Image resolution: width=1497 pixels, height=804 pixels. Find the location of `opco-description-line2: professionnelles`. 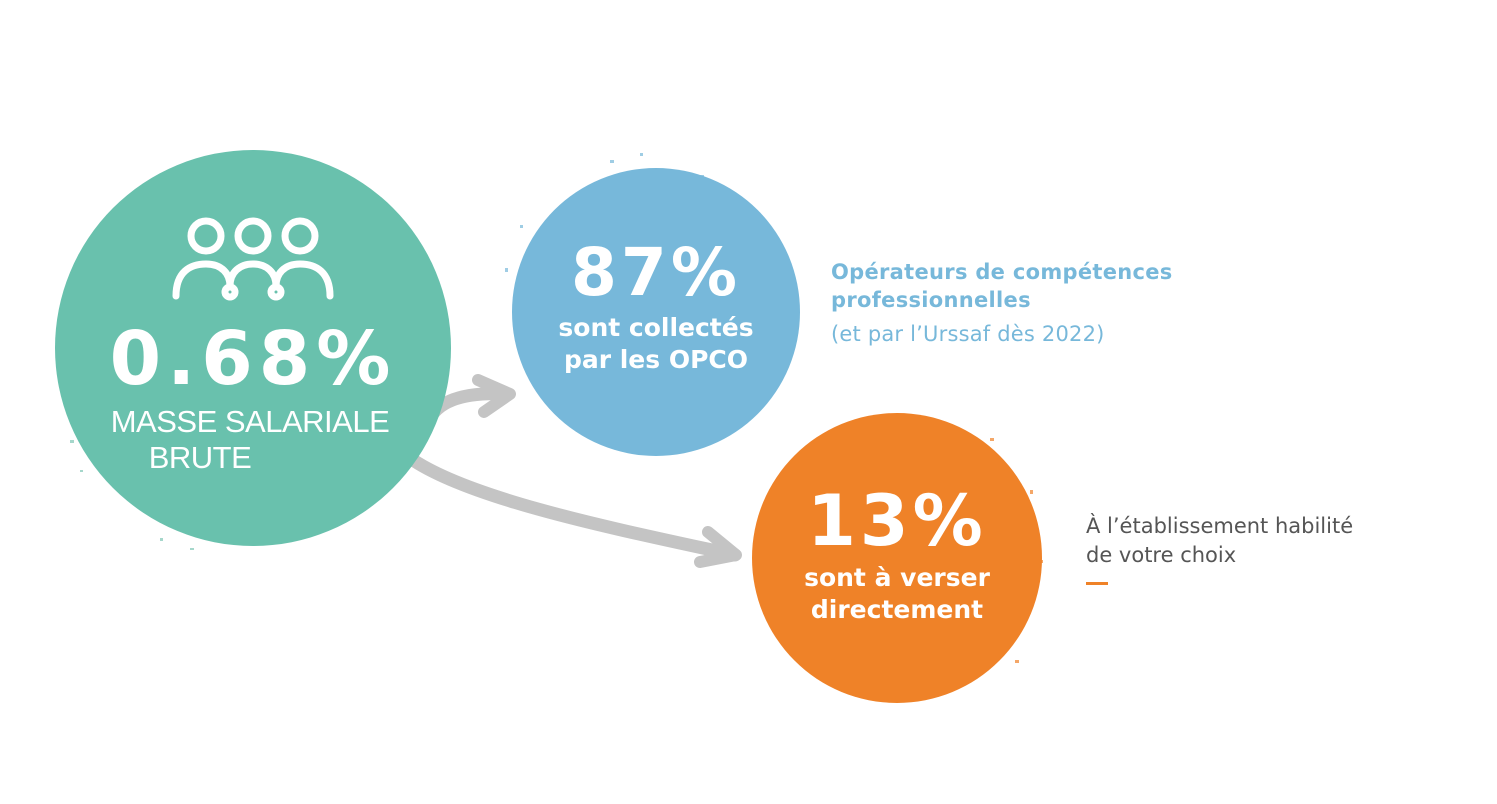

opco-description-line2: professionnelles is located at coordinates (931, 300).